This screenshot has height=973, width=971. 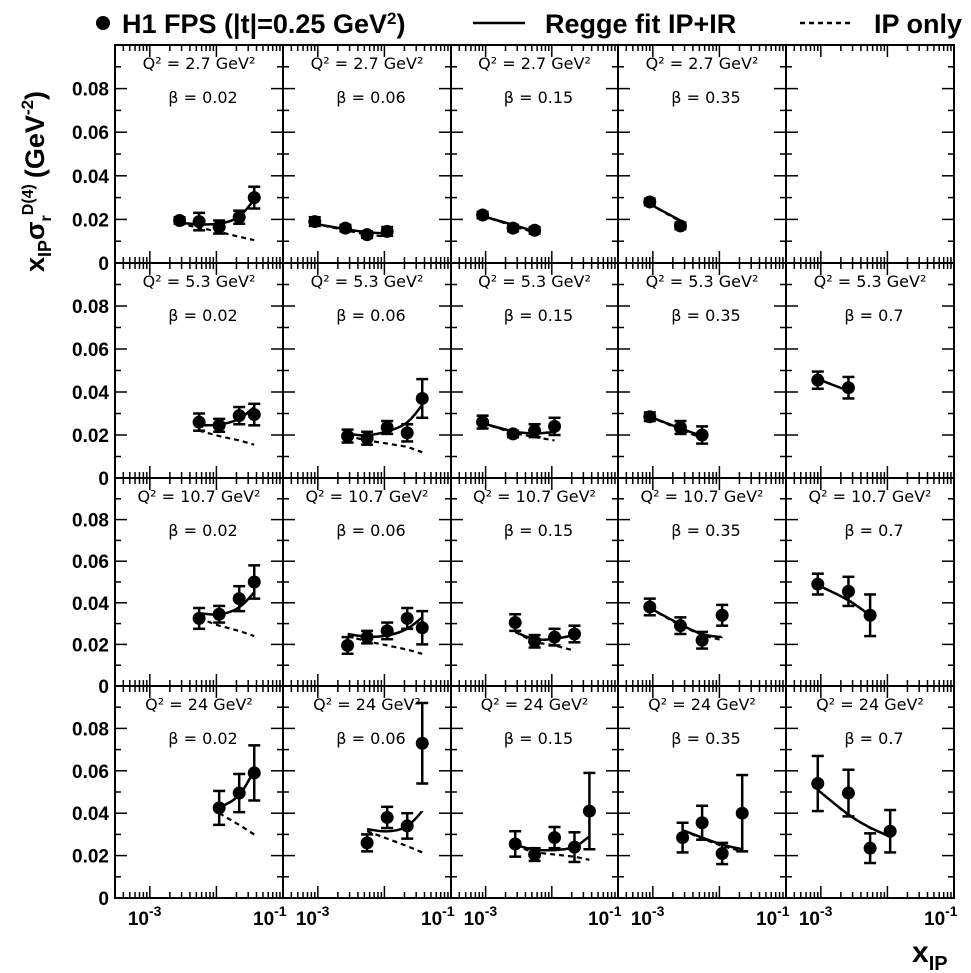 What do you see at coordinates (202, 530) in the screenshot?
I see `panel-beta-label: β = 0.02` at bounding box center [202, 530].